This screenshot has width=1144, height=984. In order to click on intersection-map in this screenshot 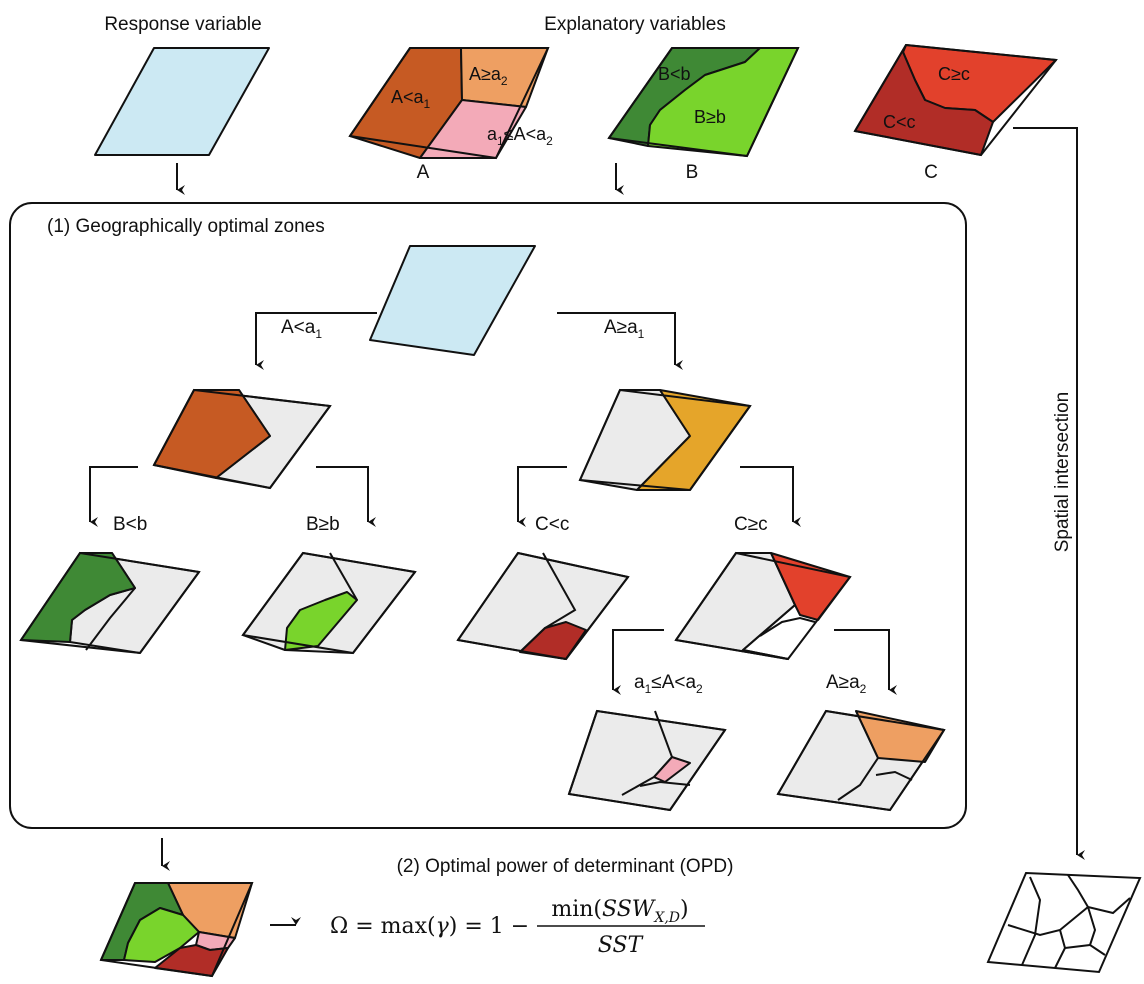, I will do `click(1064, 922)`.